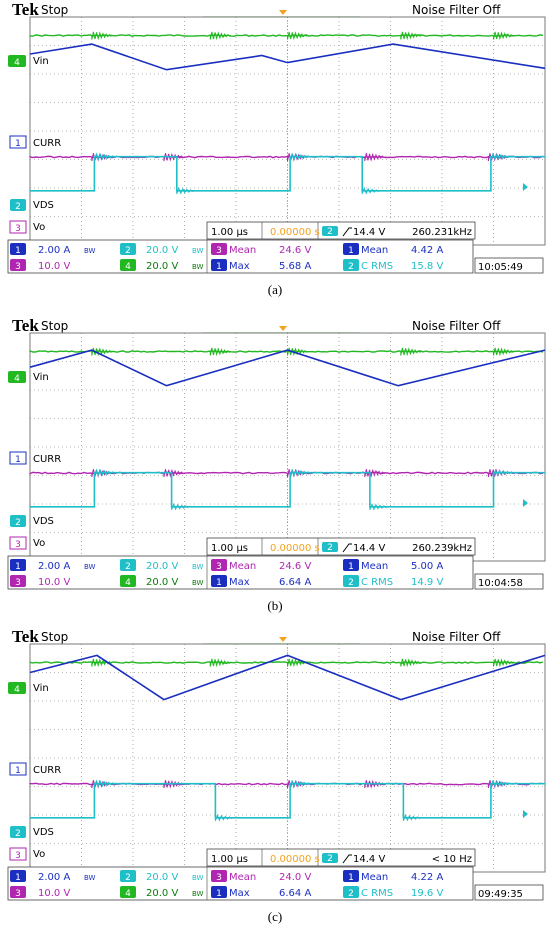 Image resolution: width=550 pixels, height=937 pixels. What do you see at coordinates (286, 35) in the screenshot?
I see `ch4-trace` at bounding box center [286, 35].